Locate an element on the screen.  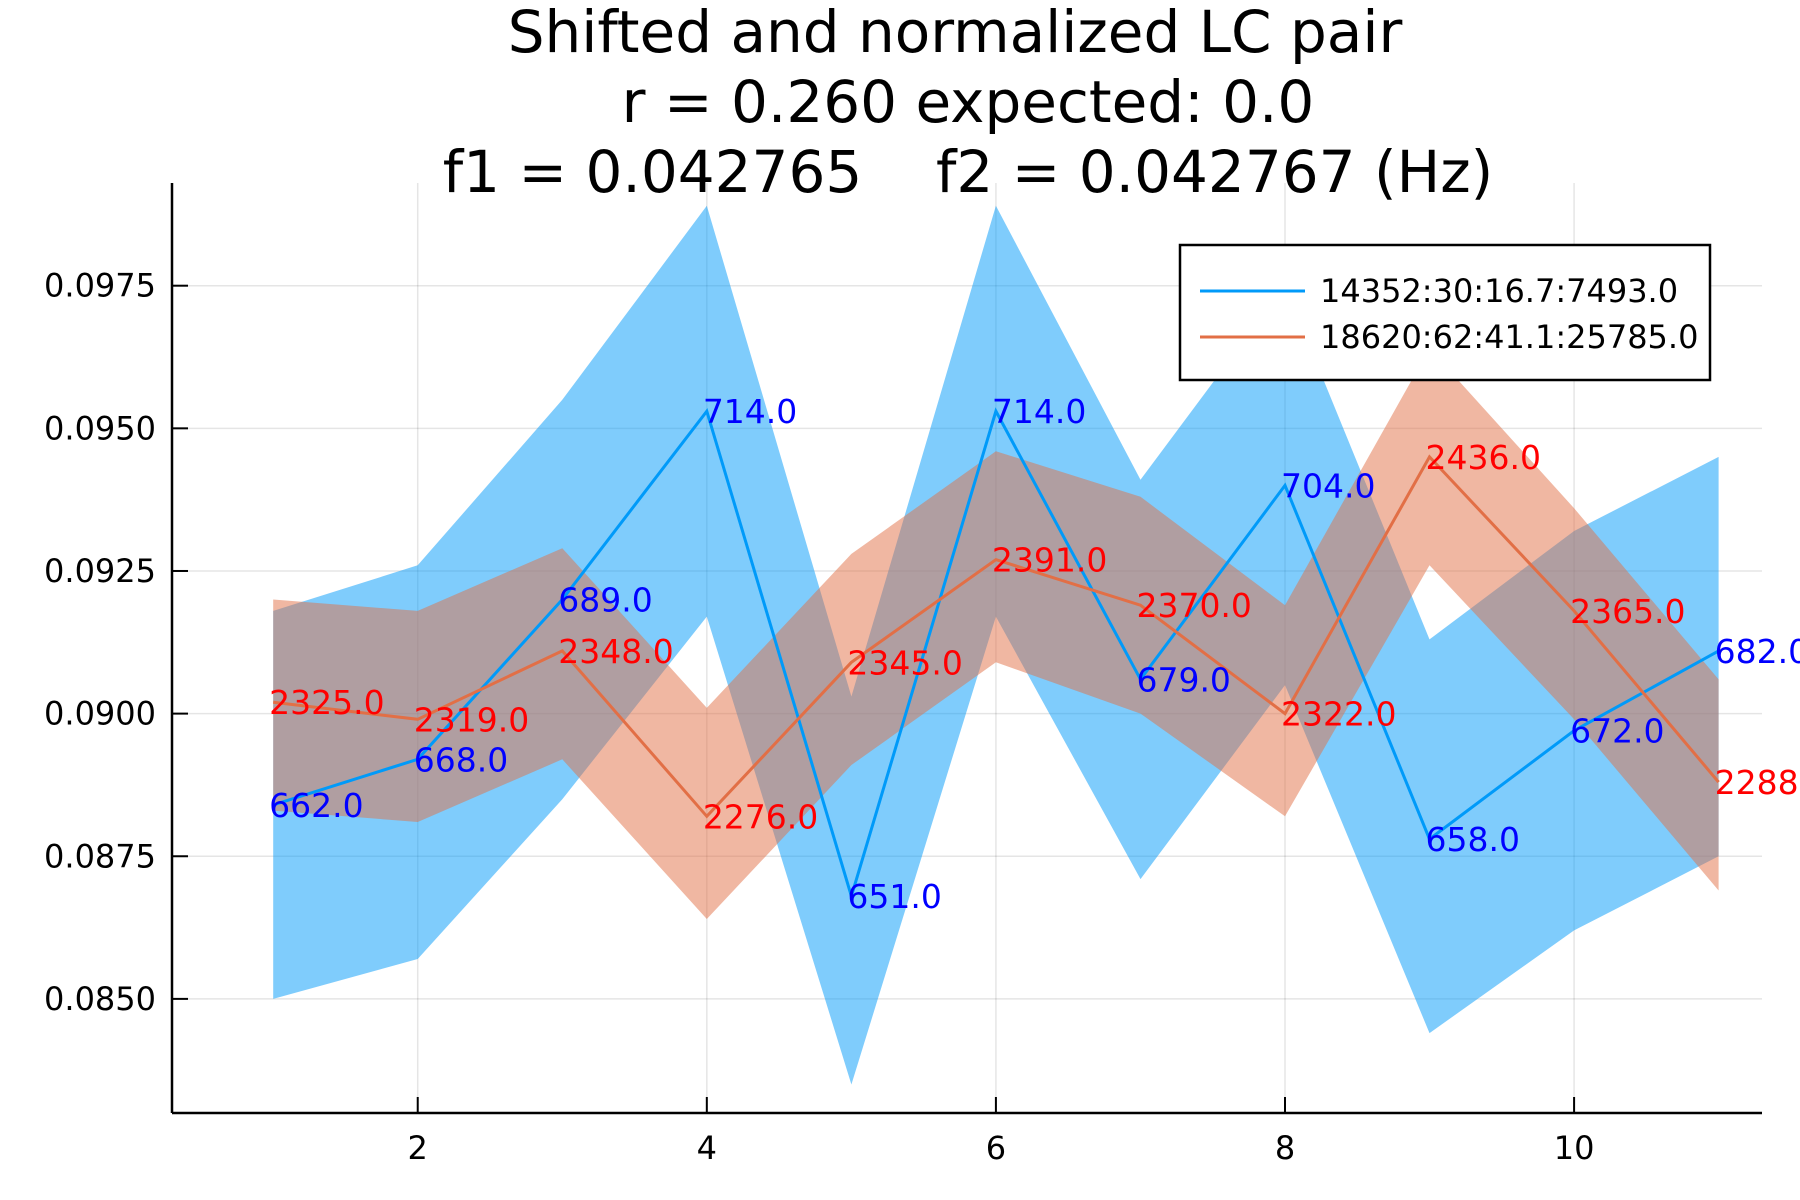
y-tick-label-4: 0.0950 is located at coordinates (100, 428).